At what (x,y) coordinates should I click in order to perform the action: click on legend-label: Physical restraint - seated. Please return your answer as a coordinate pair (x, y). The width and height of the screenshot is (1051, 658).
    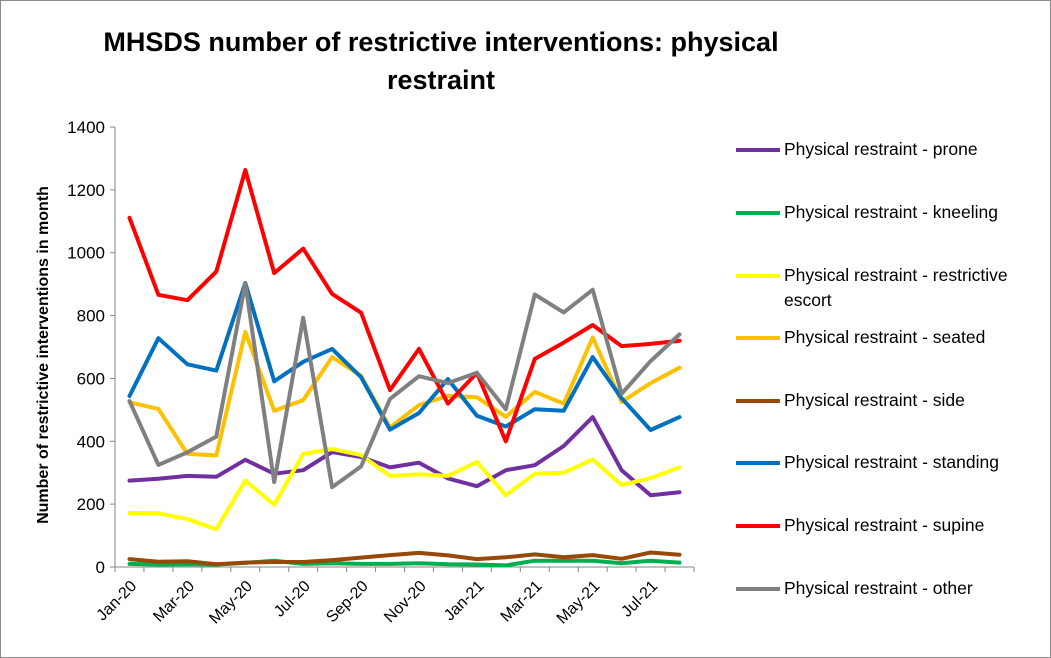
    Looking at the image, I should click on (885, 337).